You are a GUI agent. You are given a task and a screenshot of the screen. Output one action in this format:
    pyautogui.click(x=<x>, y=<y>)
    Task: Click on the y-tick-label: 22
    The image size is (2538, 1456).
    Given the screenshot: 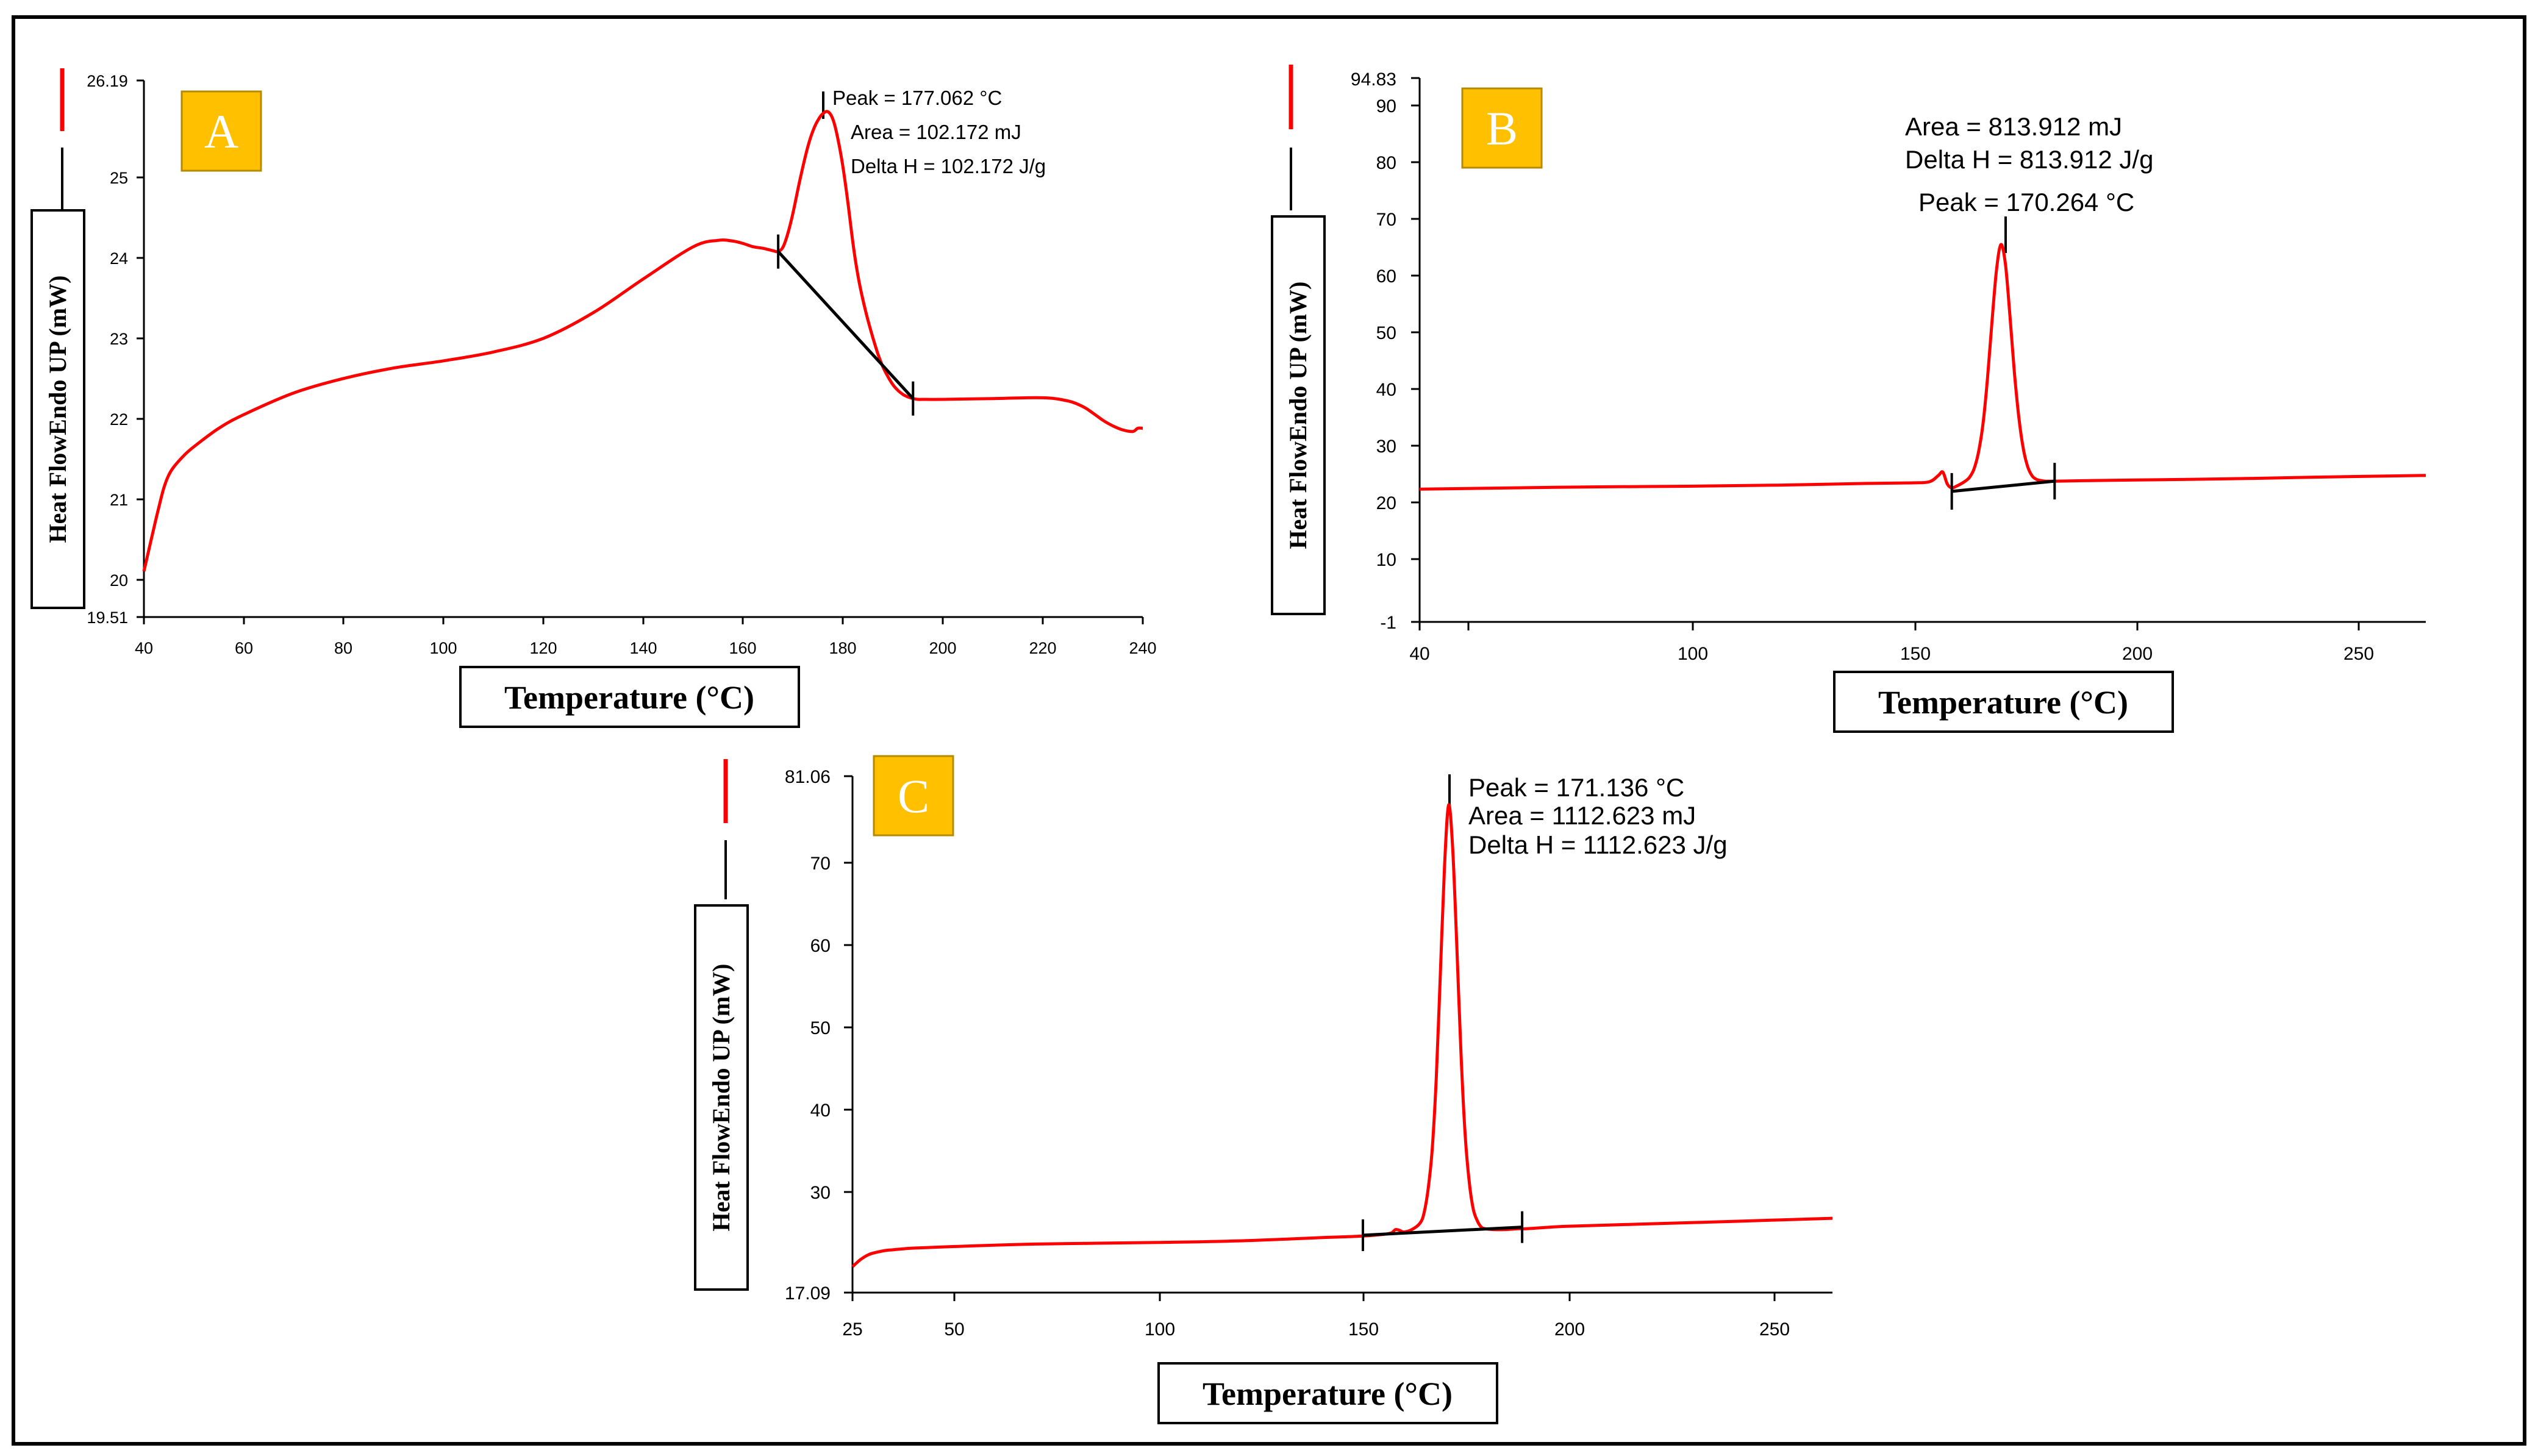 What is the action you would take?
    pyautogui.click(x=119, y=419)
    